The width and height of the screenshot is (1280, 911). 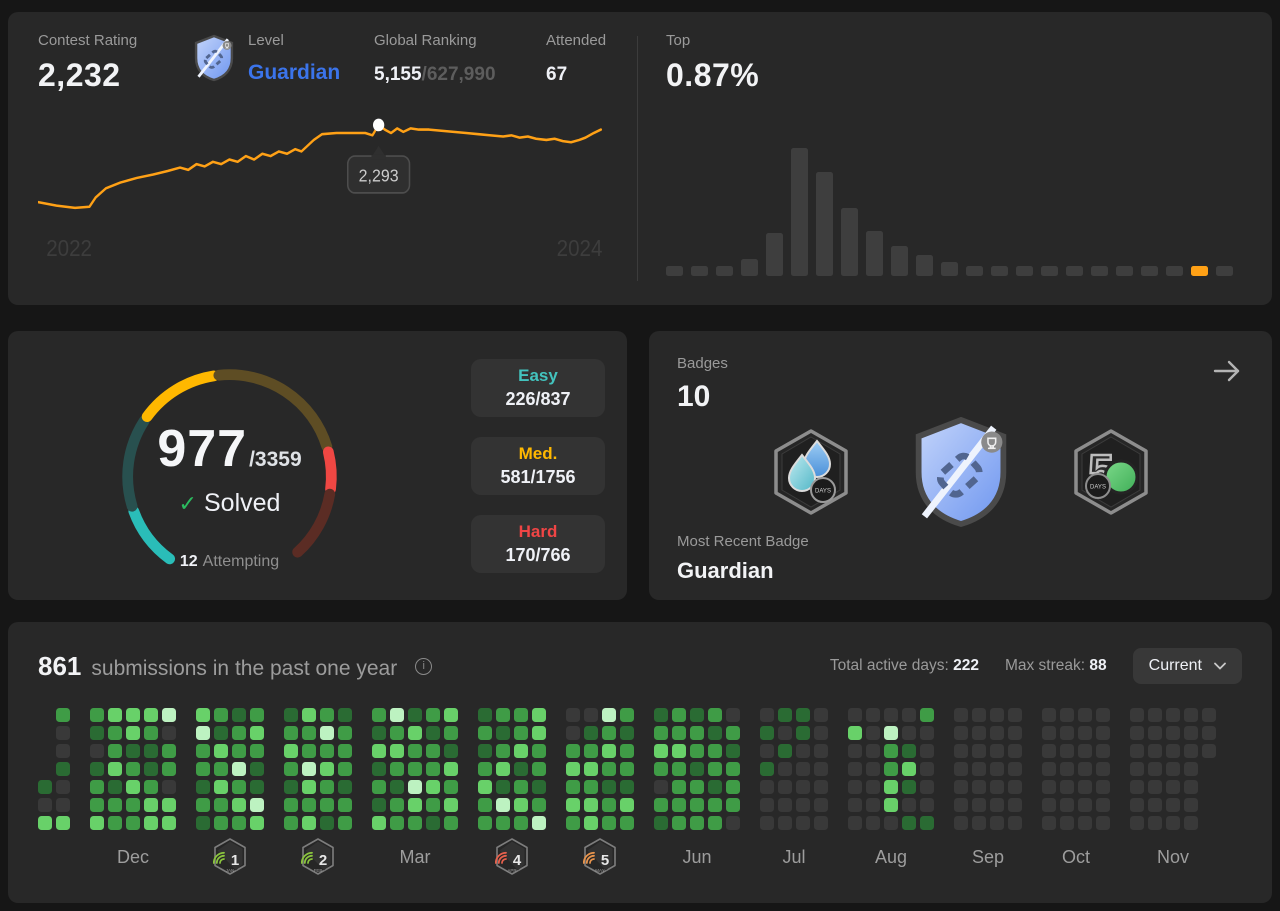 What do you see at coordinates (961, 474) in the screenshot?
I see `guardian-badge-icon` at bounding box center [961, 474].